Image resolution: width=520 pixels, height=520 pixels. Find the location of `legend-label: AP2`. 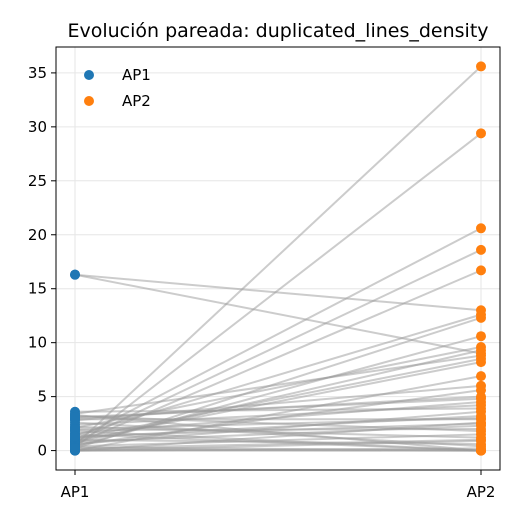

legend-label: AP2 is located at coordinates (136, 101).